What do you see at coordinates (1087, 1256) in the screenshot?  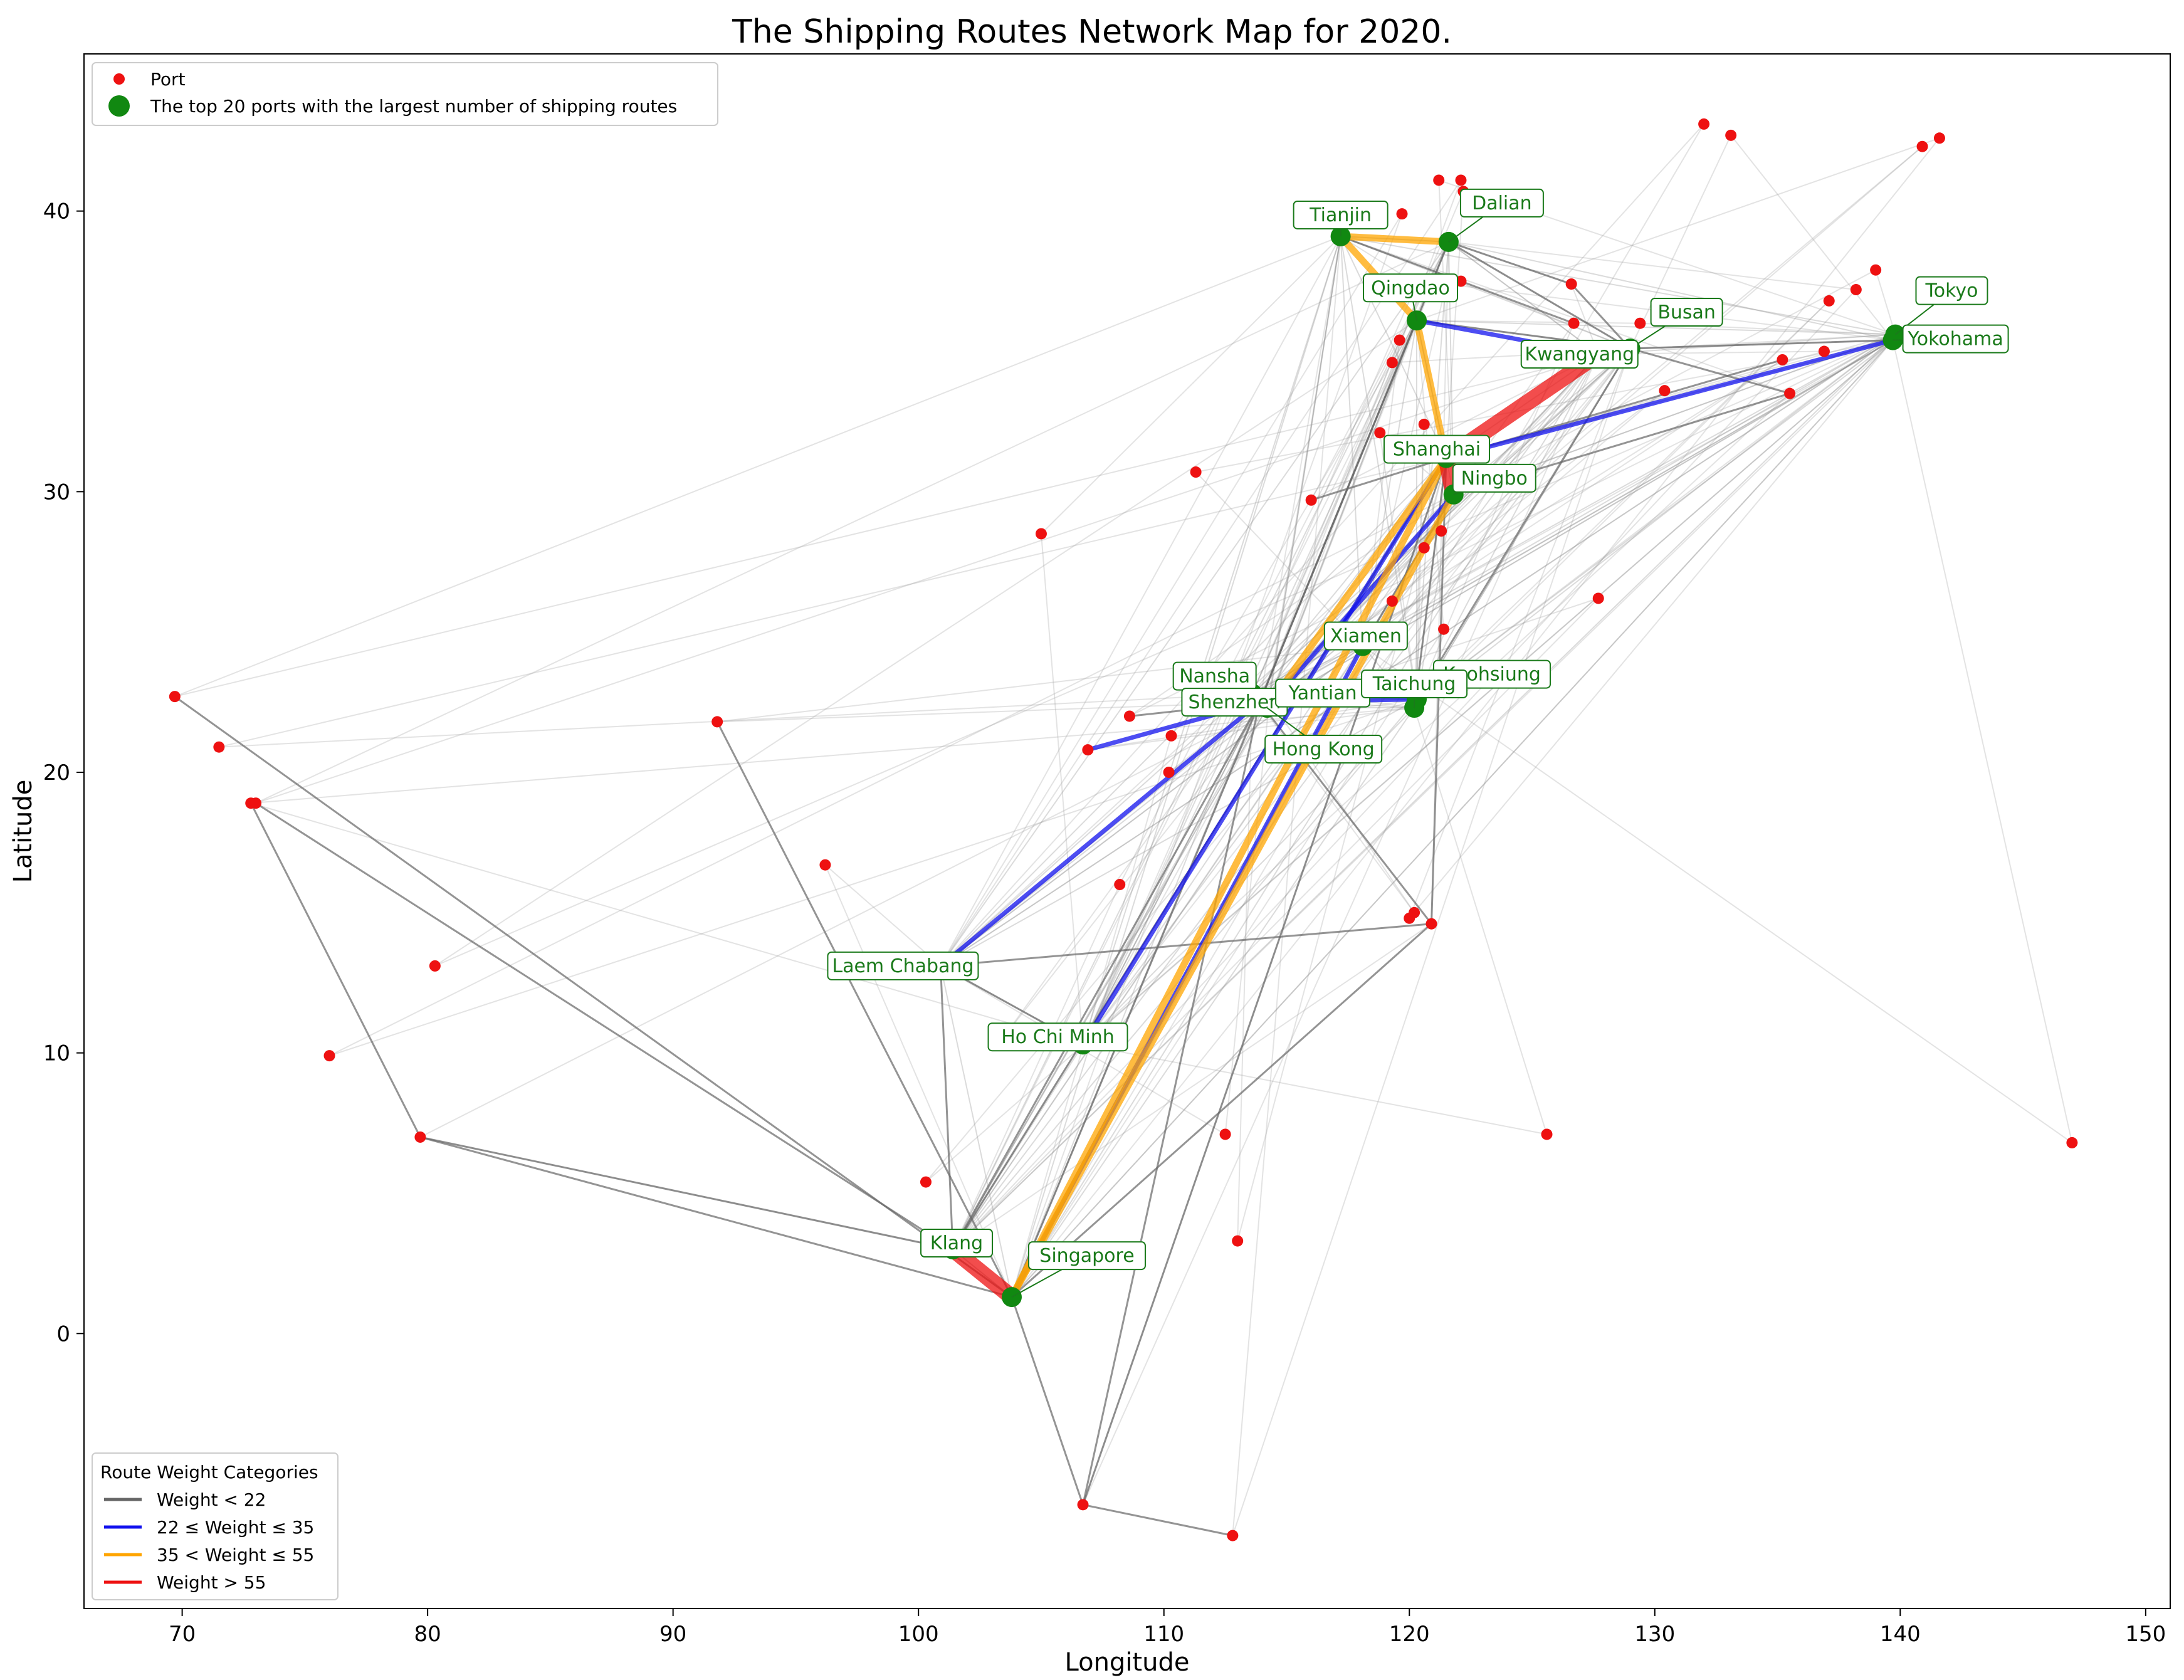 I see `port-label: Singapore` at bounding box center [1087, 1256].